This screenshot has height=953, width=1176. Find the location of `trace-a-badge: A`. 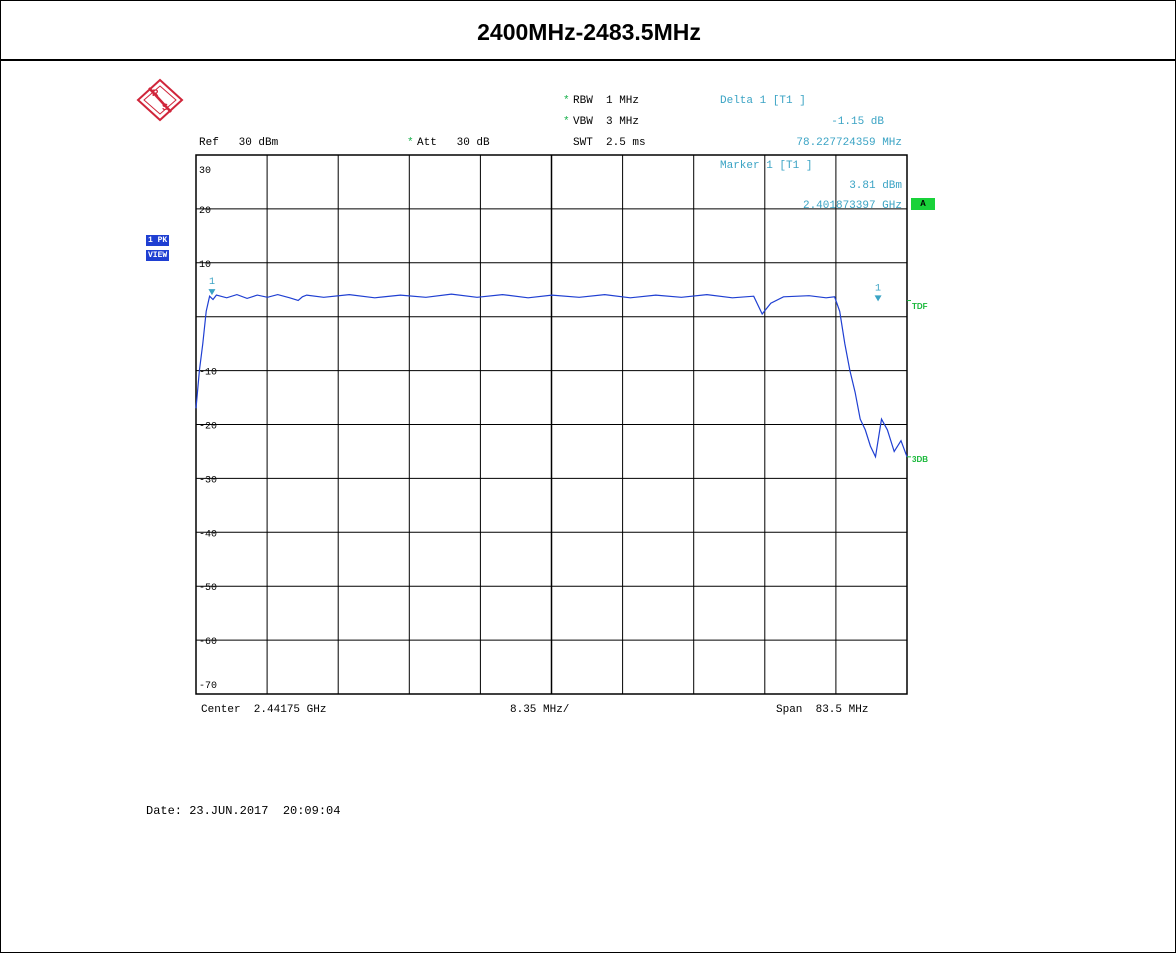

trace-a-badge: A is located at coordinates (923, 204).